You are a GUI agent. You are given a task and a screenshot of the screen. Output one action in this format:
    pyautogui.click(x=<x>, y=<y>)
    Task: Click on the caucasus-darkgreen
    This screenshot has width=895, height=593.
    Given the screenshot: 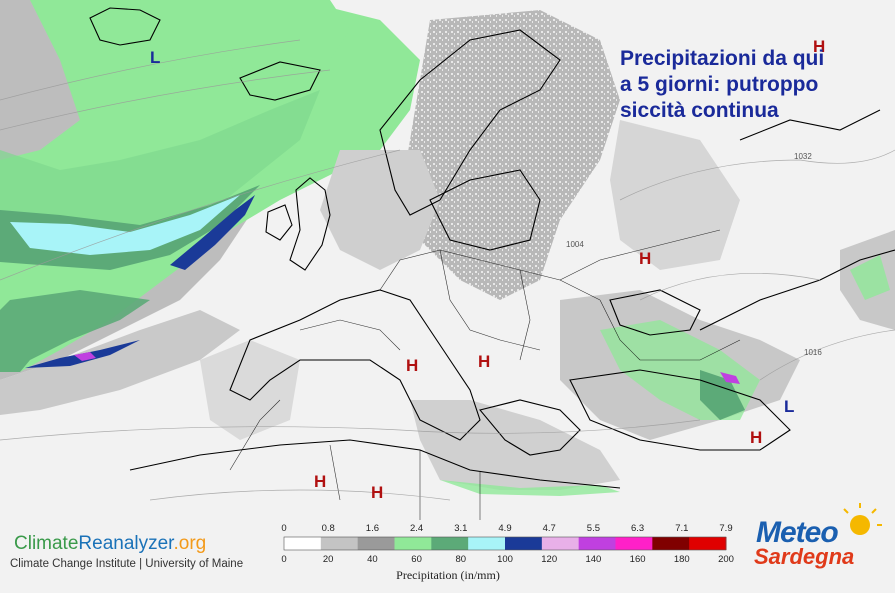 What is the action you would take?
    pyautogui.click(x=722, y=395)
    